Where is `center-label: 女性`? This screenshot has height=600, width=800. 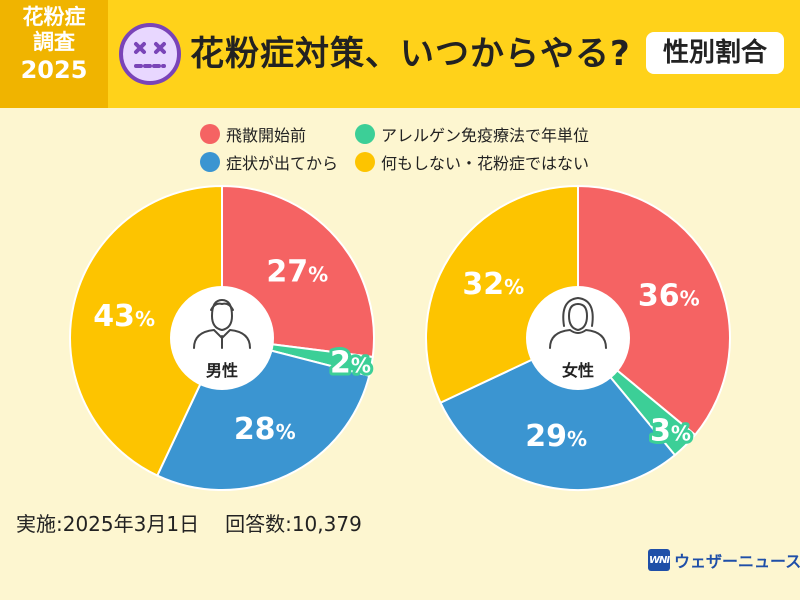 center-label: 女性 is located at coordinates (578, 370).